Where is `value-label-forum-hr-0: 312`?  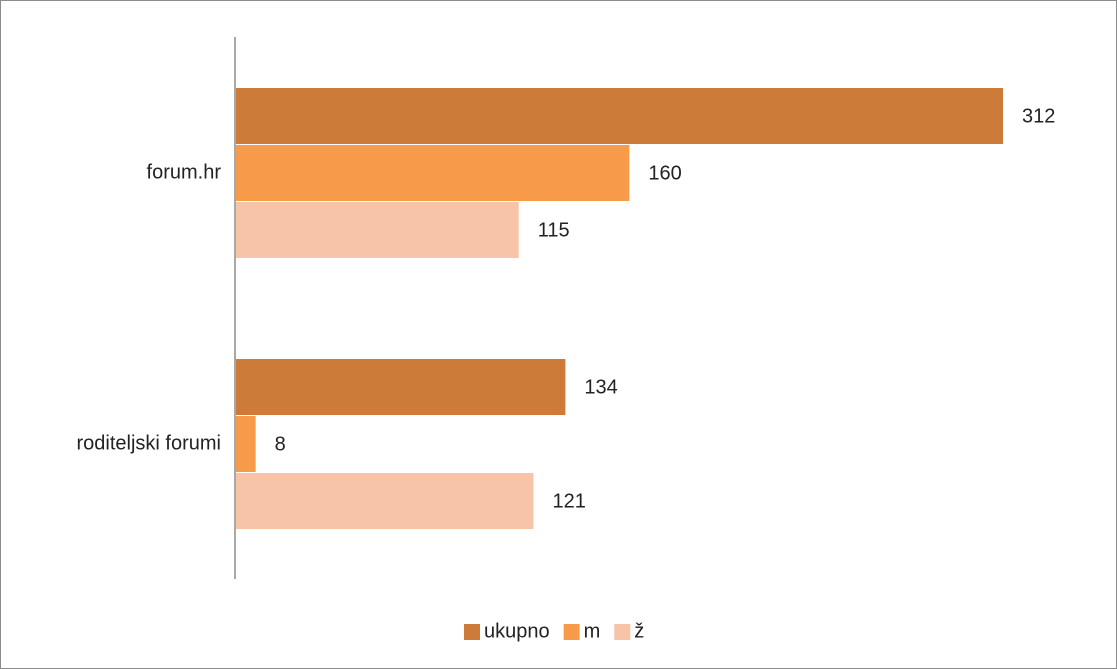 value-label-forum-hr-0: 312 is located at coordinates (1038, 116).